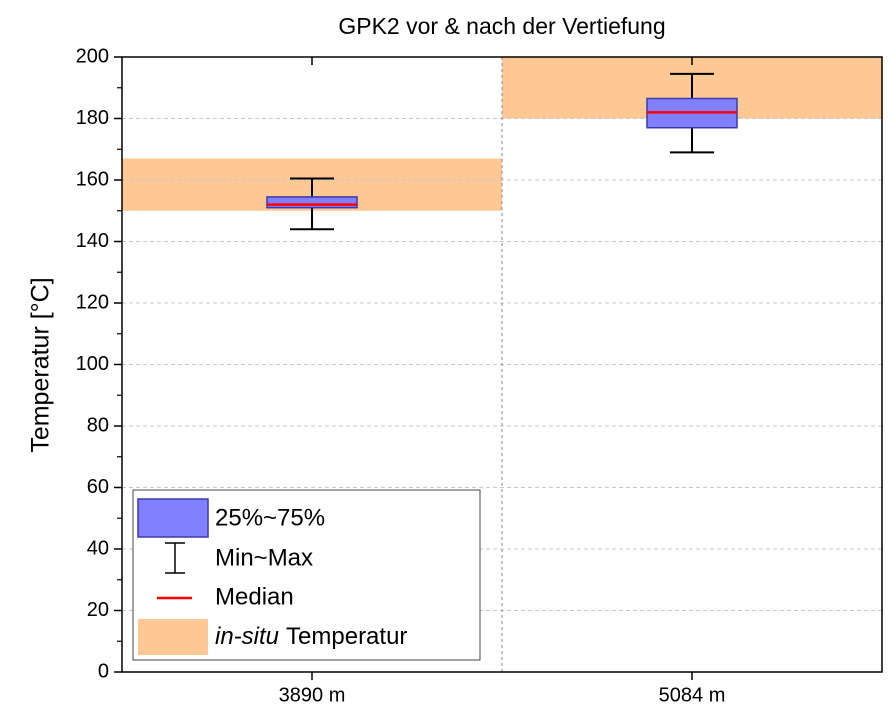  I want to click on y-tick-label: 40, so click(98, 548).